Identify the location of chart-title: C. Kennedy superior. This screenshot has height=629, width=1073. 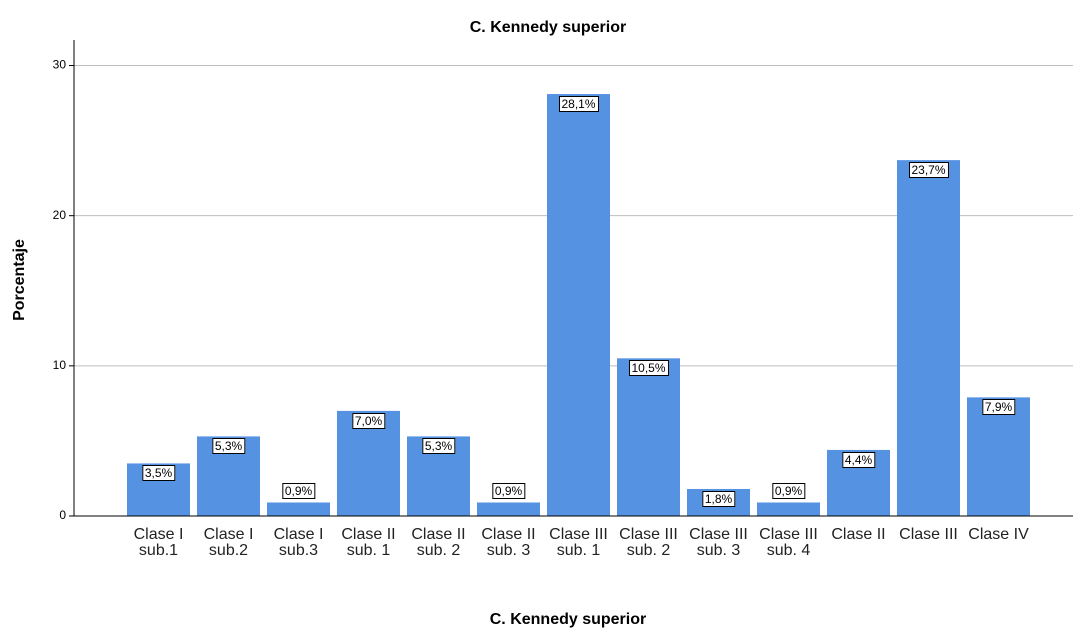
(548, 27).